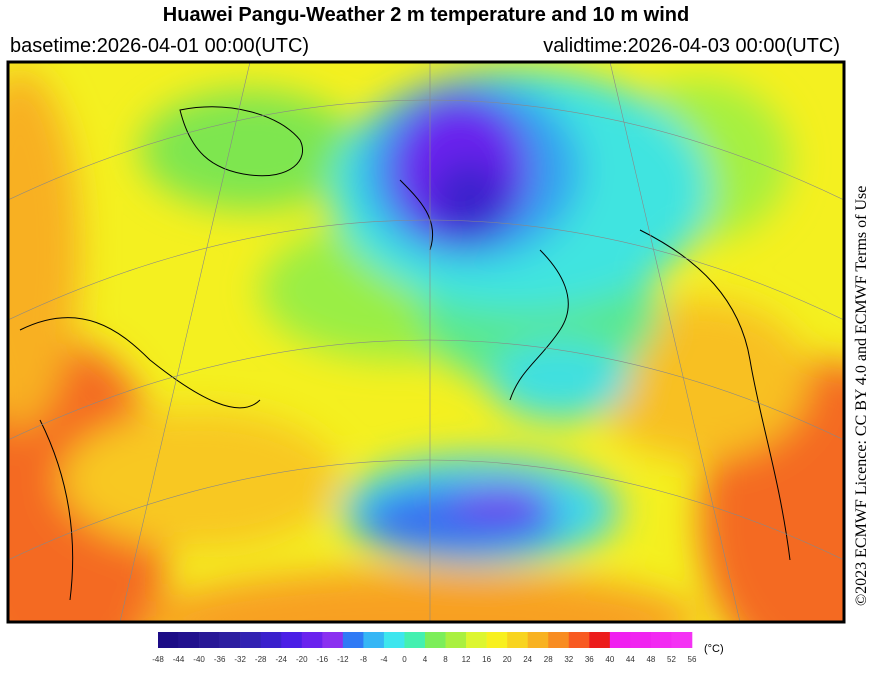 This screenshot has height=680, width=870. Describe the element at coordinates (220, 659) in the screenshot. I see `colorbar-tick-label: -36` at that location.